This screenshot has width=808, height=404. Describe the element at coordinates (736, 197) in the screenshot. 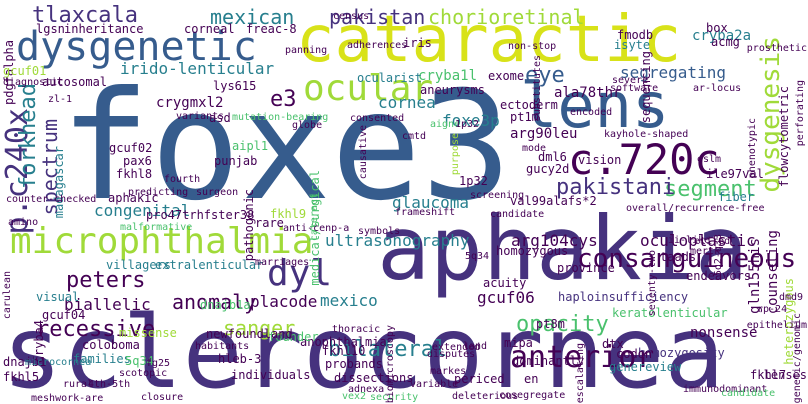

I see `cloud-word: fiber` at that location.